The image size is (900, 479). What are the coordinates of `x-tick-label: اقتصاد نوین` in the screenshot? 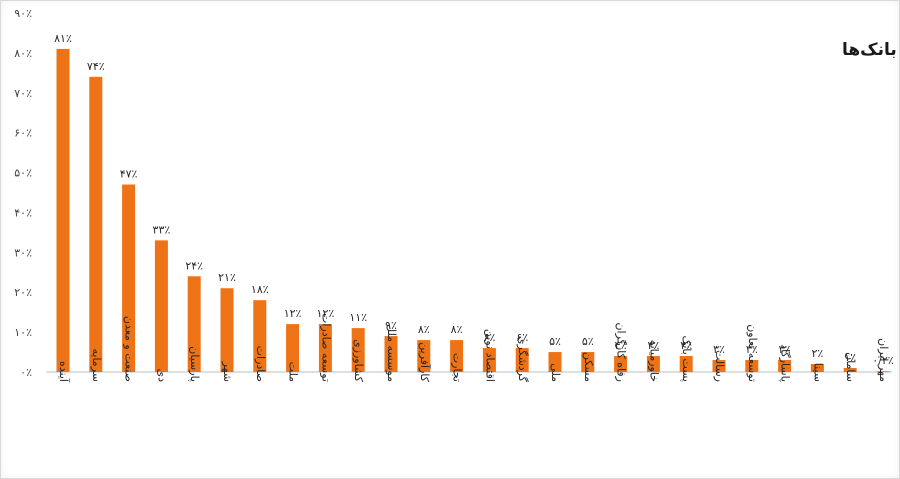 It's located at (489, 355).